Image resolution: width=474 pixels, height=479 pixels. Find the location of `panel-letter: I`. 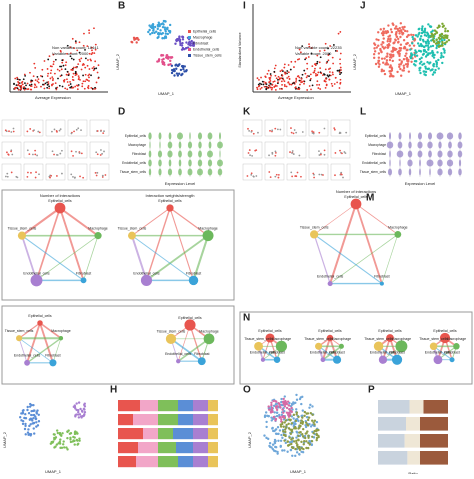

panel-letter: I is located at coordinates (244, 6).